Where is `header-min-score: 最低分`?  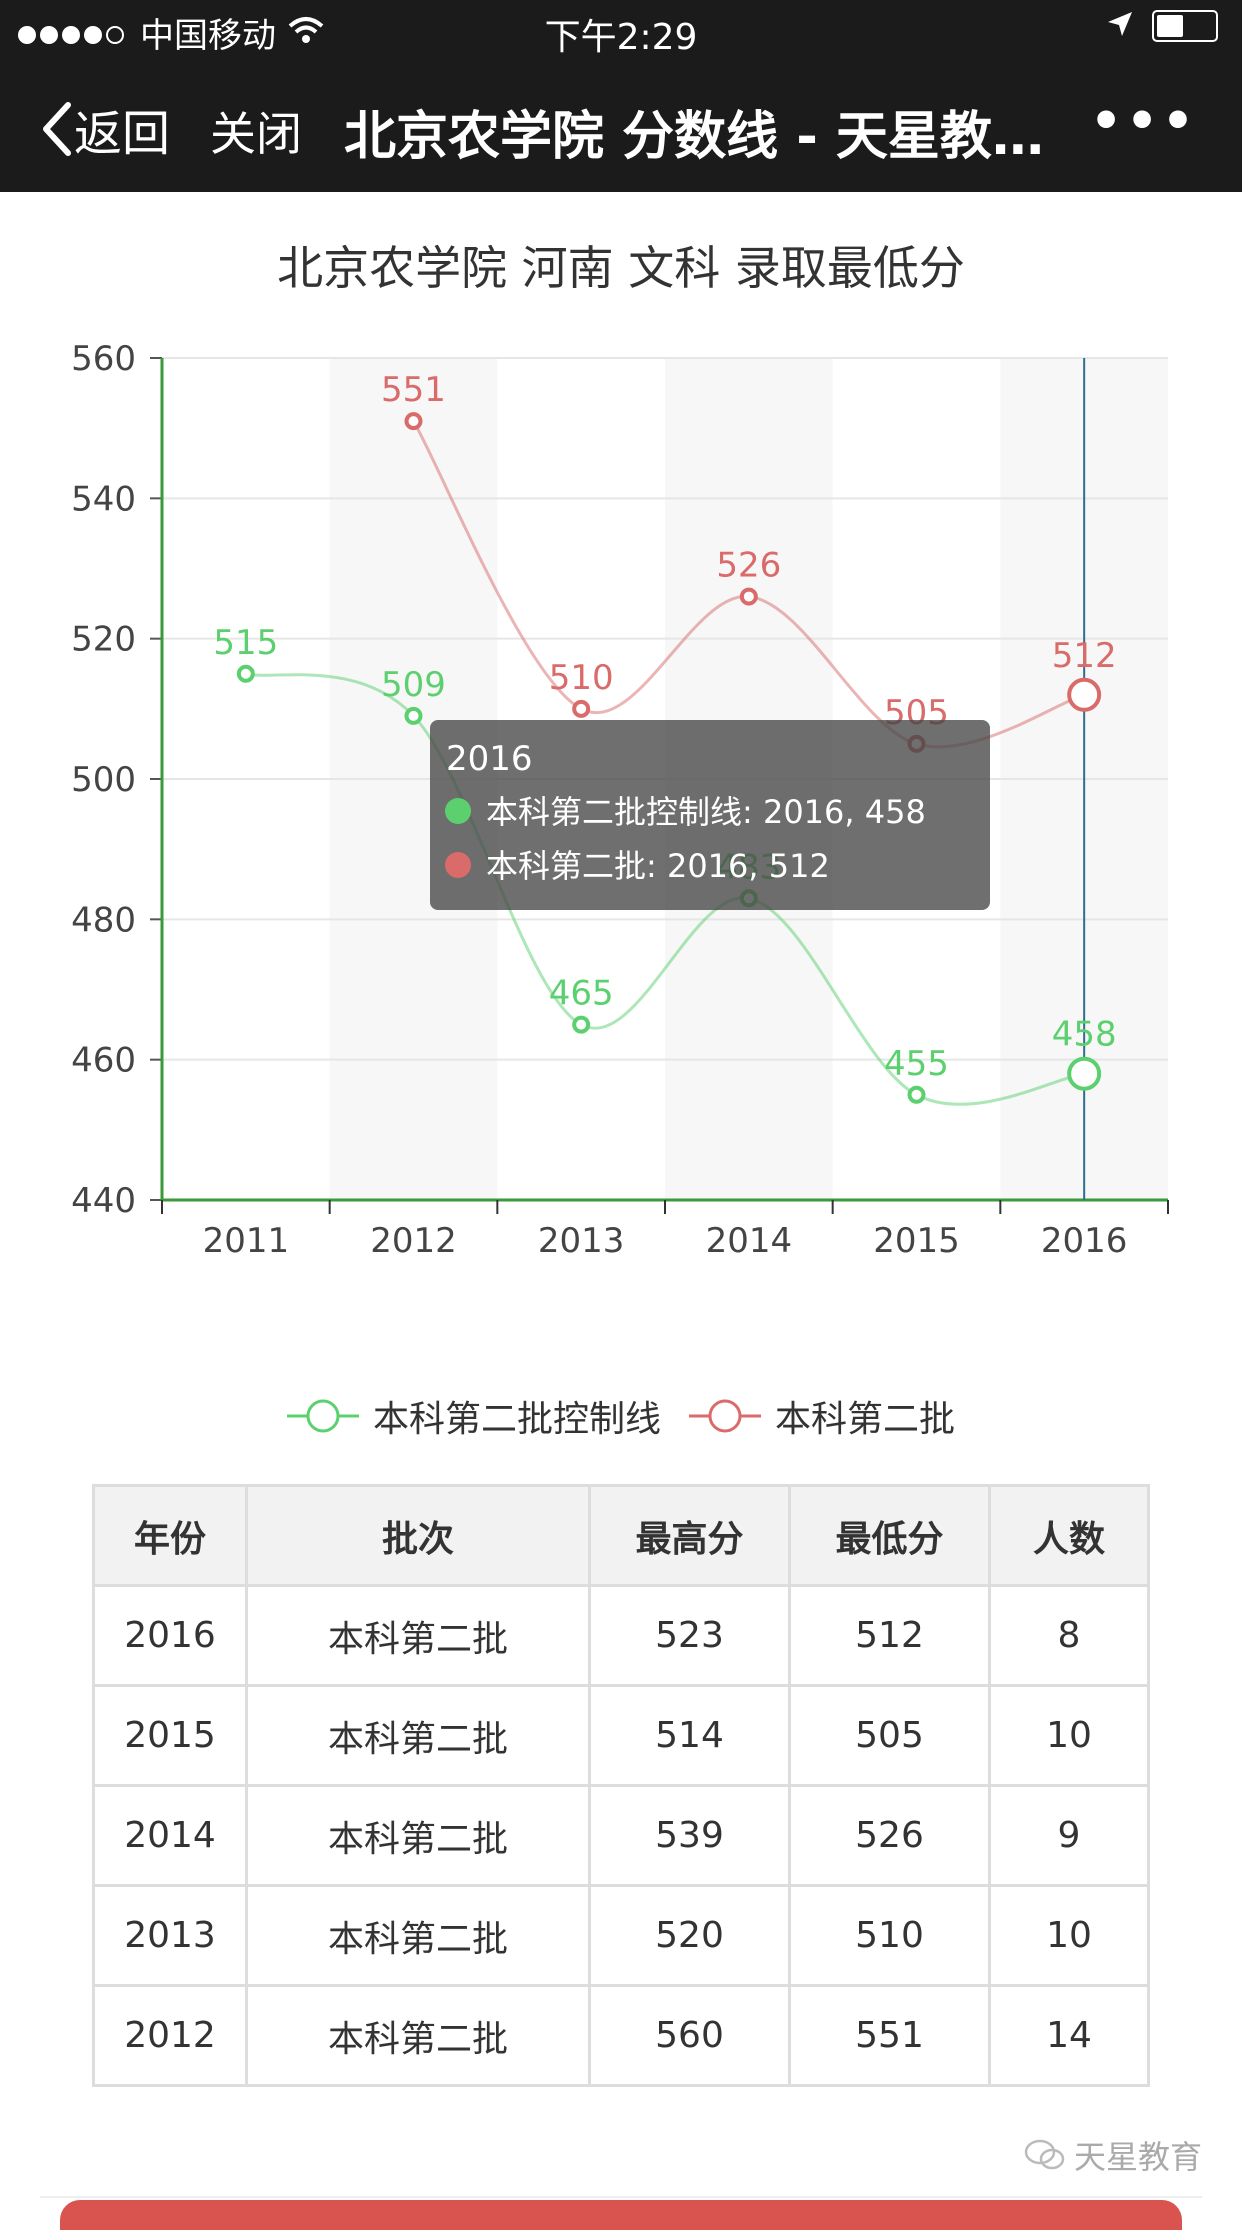
header-min-score: 最低分 is located at coordinates (889, 1535).